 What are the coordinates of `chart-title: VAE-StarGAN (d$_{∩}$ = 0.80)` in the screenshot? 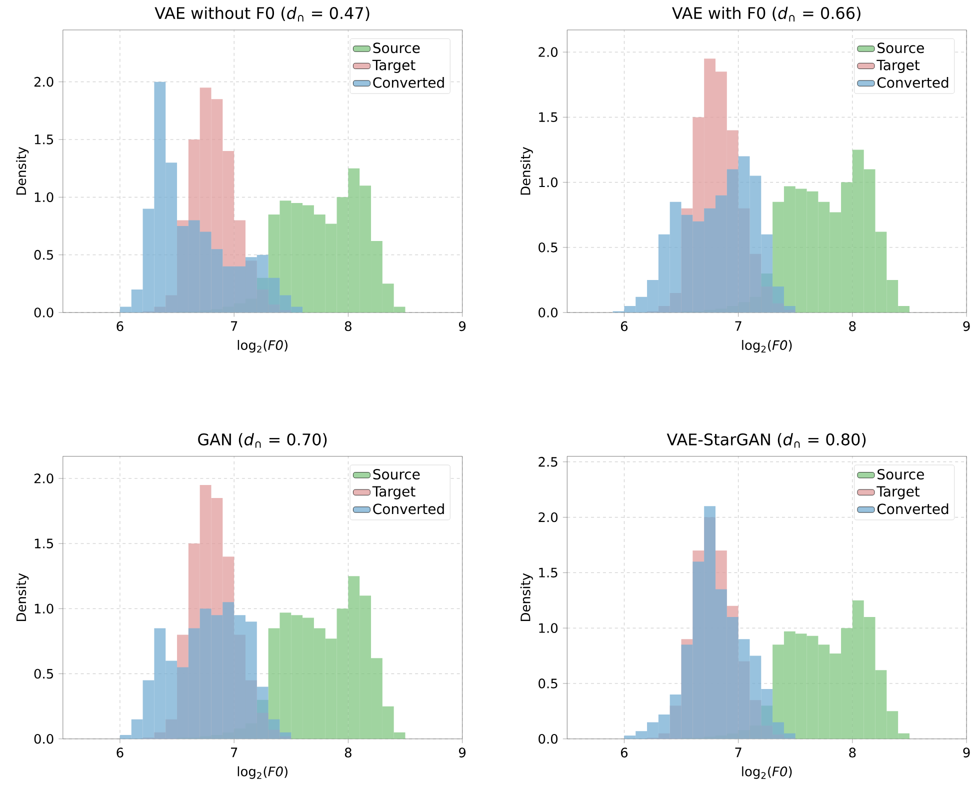 It's located at (766, 440).